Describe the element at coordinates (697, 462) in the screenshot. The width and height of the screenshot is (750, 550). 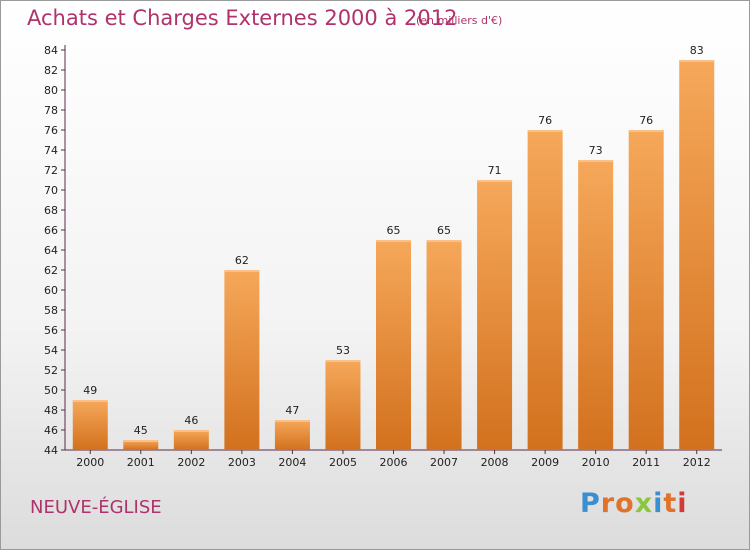
I see `x-tick-label: 2012` at that location.